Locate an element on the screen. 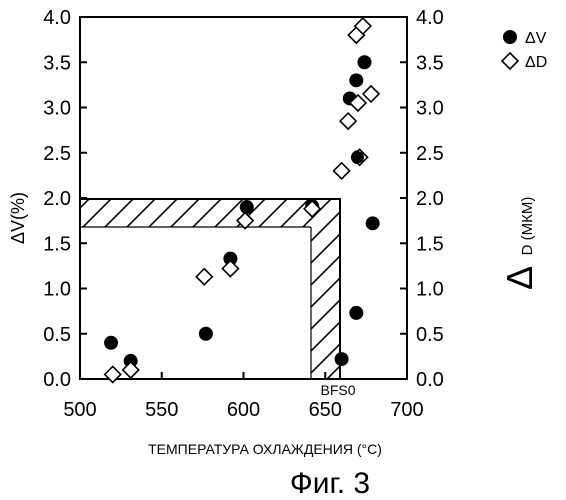 Image resolution: width=566 pixels, height=500 pixels. hatch-line is located at coordinates (557, 280).